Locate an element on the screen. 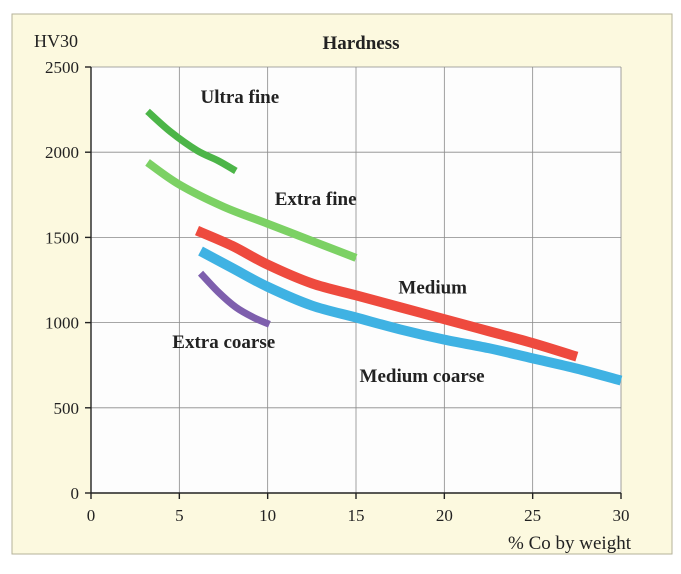  y-tick-label-2000: 2000 is located at coordinates (62, 152).